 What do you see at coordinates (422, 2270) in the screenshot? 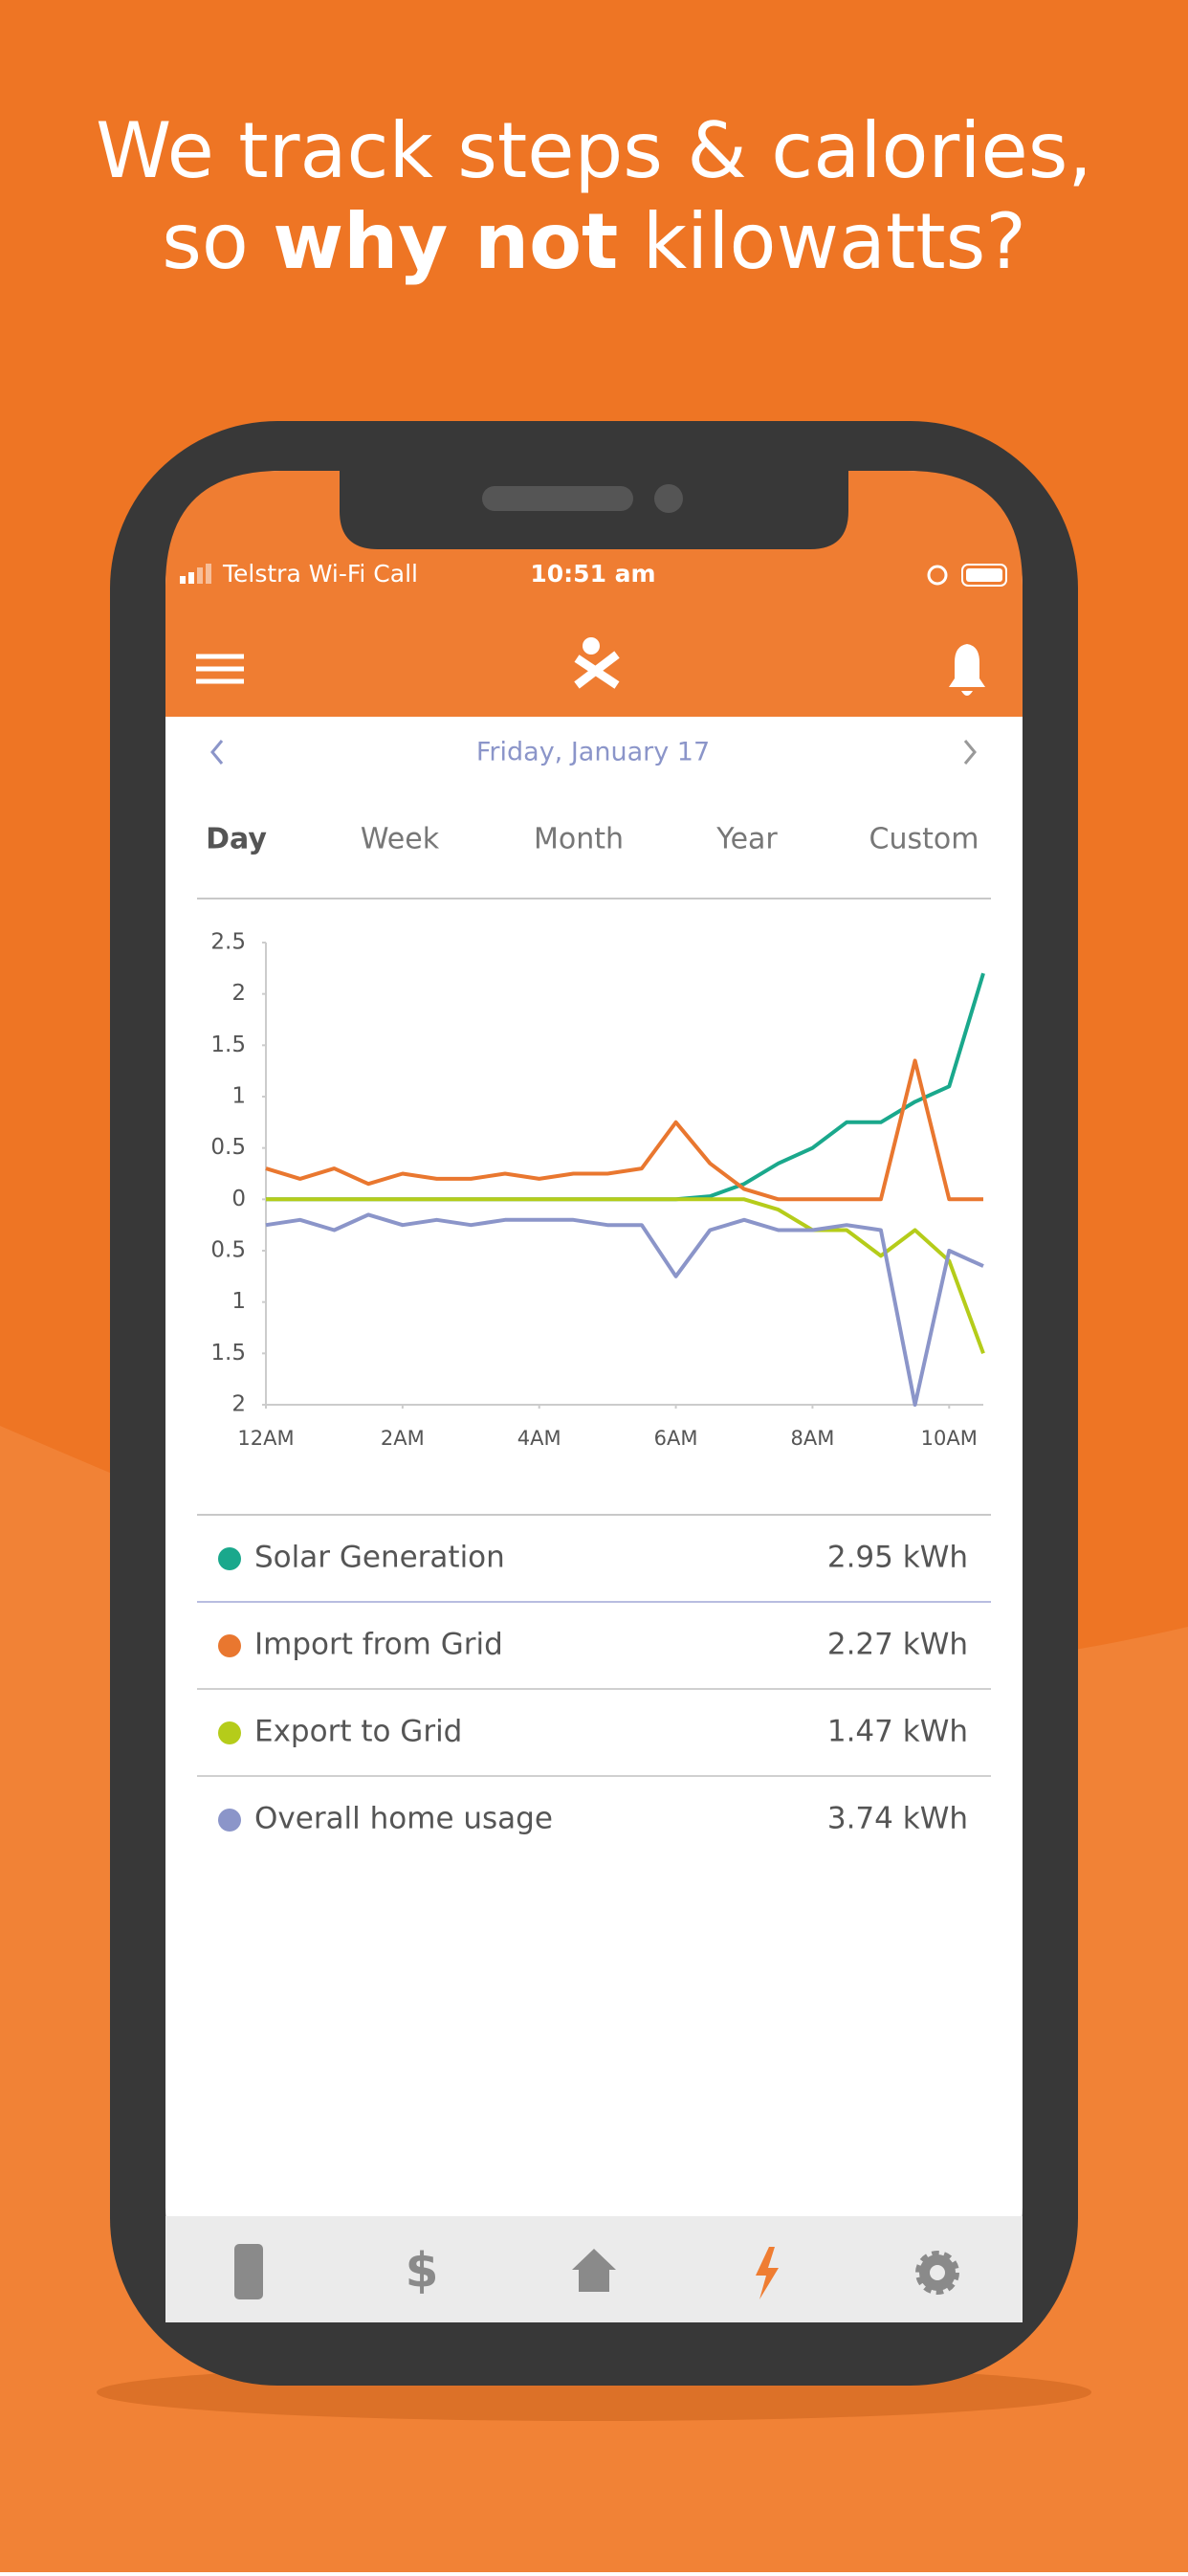
I see `nav-costs: $` at bounding box center [422, 2270].